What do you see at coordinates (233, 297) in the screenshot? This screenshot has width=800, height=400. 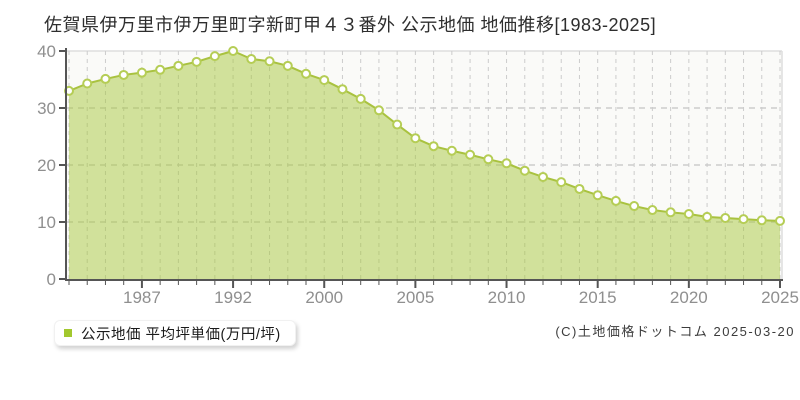 I see `svg-text: 1992` at bounding box center [233, 297].